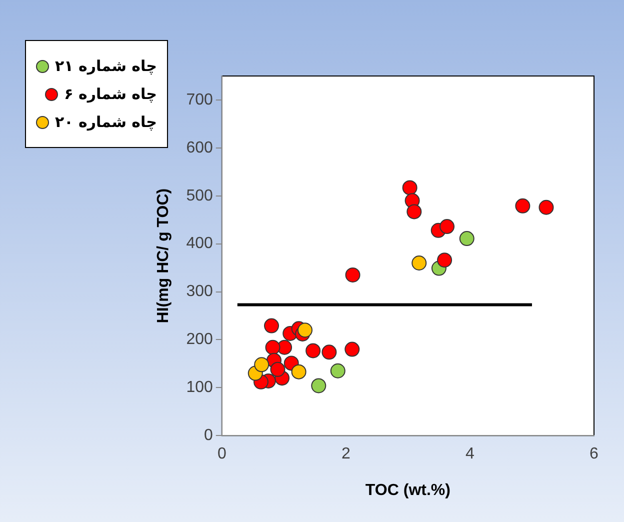 Image resolution: width=624 pixels, height=522 pixels. Describe the element at coordinates (106, 66) in the screenshot. I see `legend-label: چاه شماره ۲۱` at that location.